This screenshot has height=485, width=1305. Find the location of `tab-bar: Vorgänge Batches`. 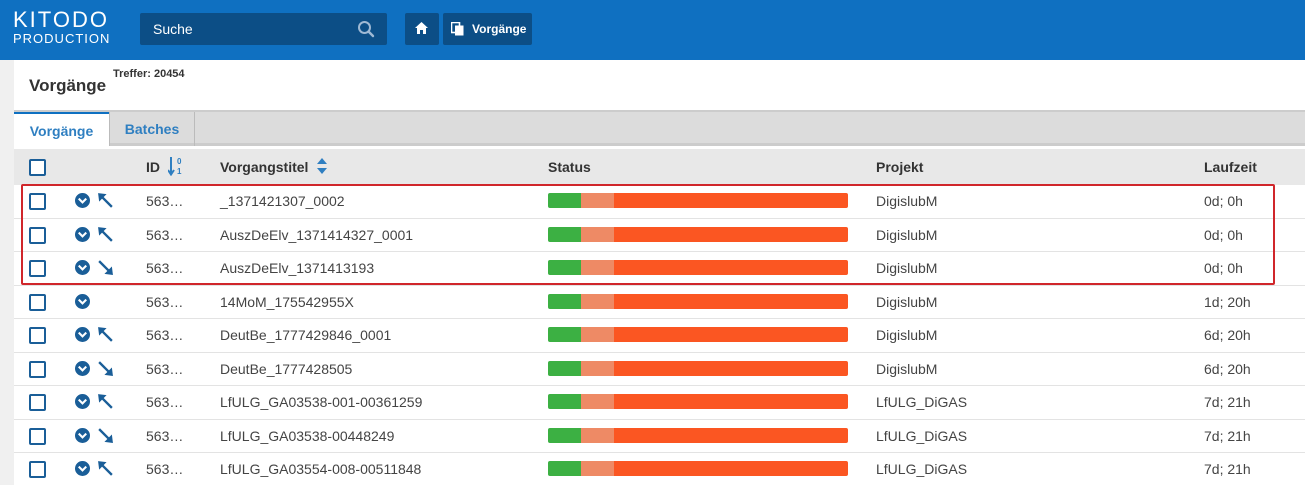

tab-bar: Vorgänge Batches is located at coordinates (659, 129).